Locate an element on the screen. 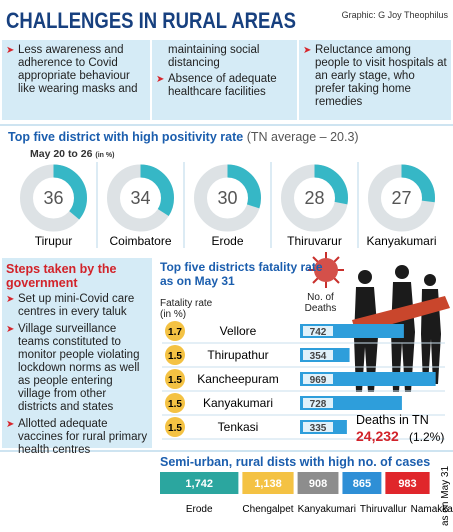 The width and height of the screenshot is (453, 532). category-label: Namakkal is located at coordinates (432, 509).